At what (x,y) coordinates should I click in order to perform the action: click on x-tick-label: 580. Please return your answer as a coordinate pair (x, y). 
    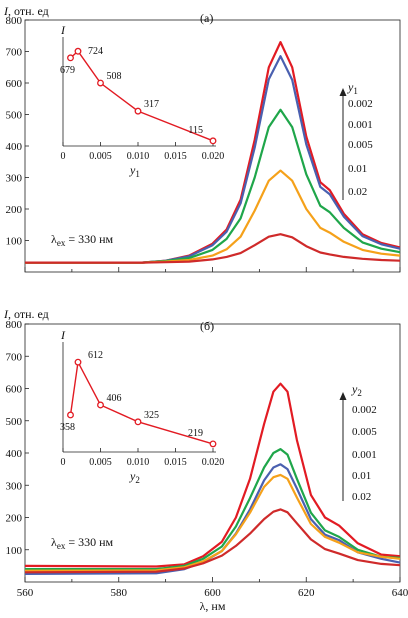
    Looking at the image, I should click on (119, 593).